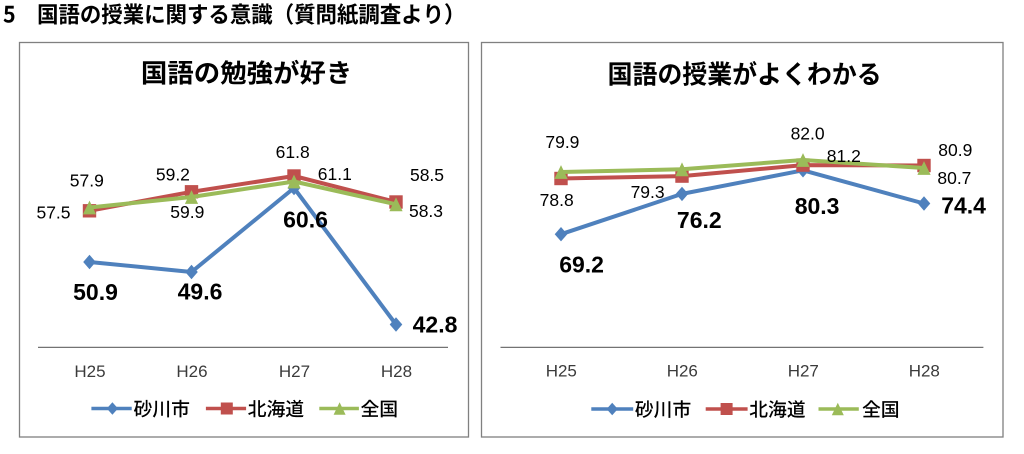 The width and height of the screenshot is (1024, 454). Describe the element at coordinates (581, 264) in the screenshot. I see `svg-text: 69.2` at that location.